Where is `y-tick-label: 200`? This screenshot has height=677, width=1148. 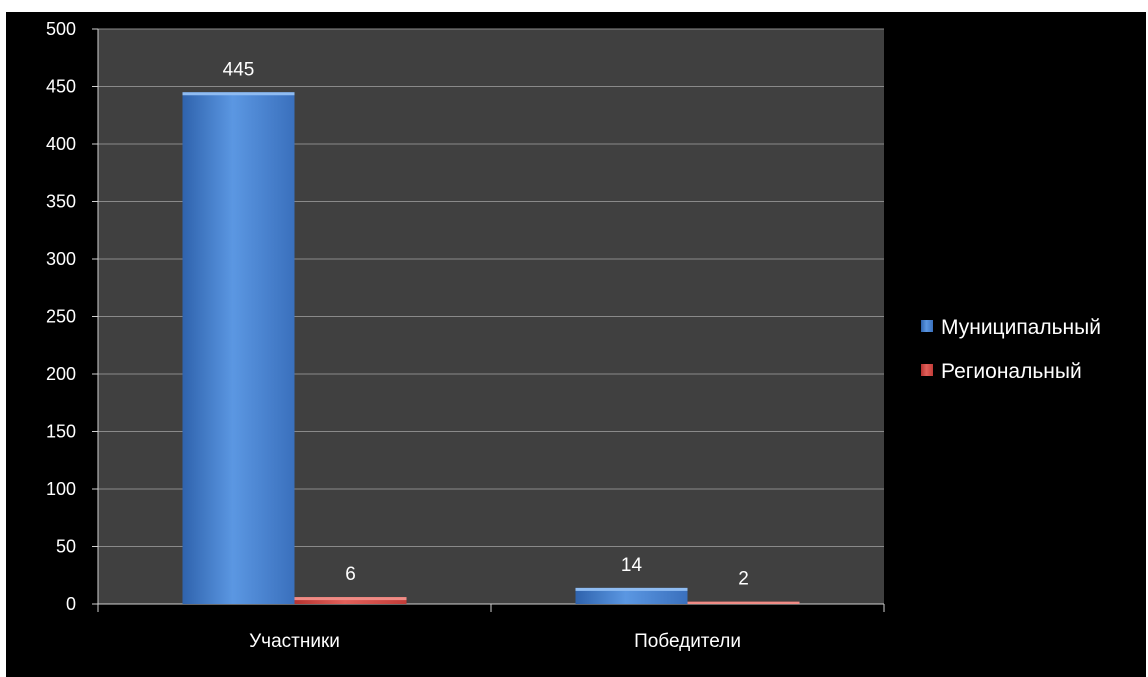
y-tick-label: 200 is located at coordinates (61, 374).